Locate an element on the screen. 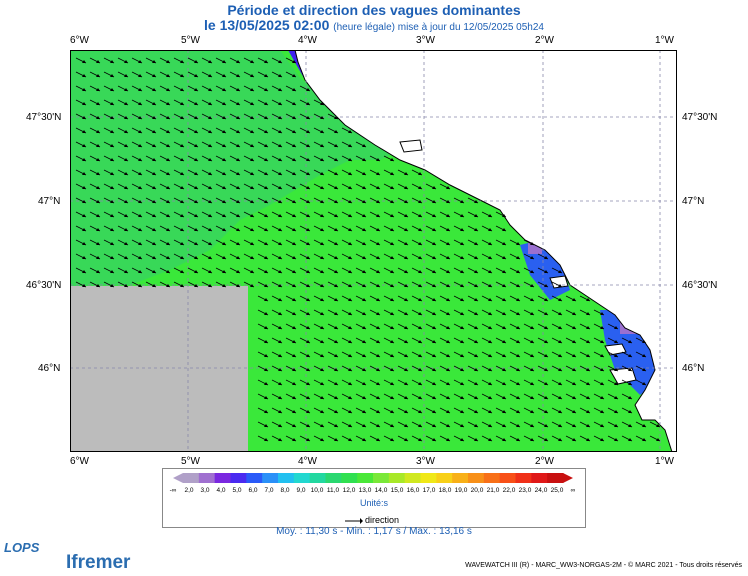  legend-tick-label: 23,0 is located at coordinates (525, 490).